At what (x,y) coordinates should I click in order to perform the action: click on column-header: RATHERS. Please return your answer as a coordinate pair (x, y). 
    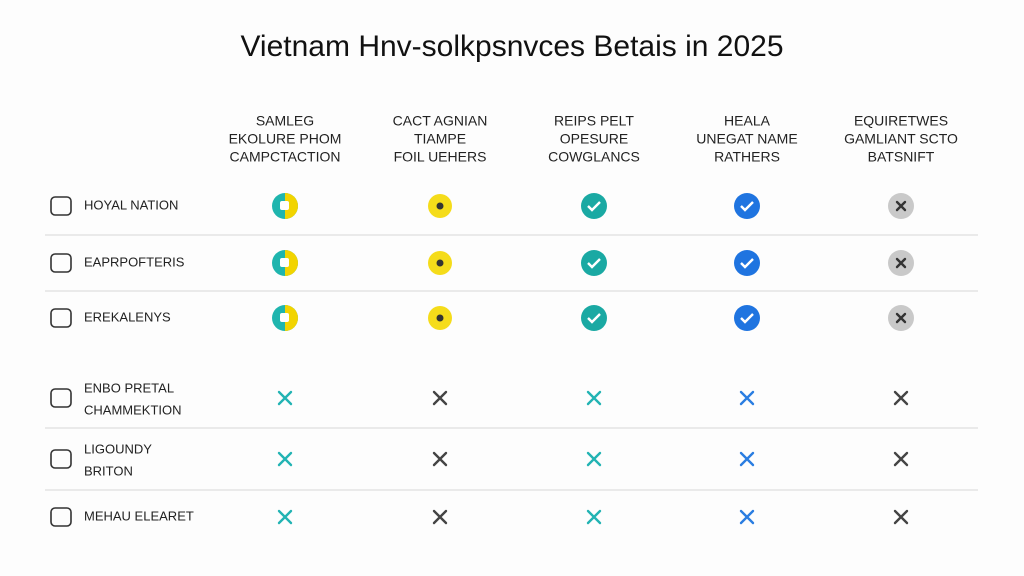
    Looking at the image, I should click on (747, 157).